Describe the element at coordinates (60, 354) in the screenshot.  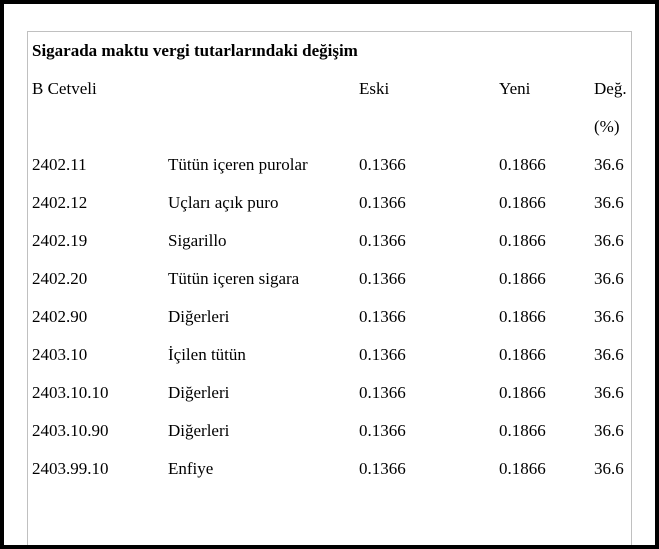
I see `cell-tariff-code: 2403.10` at that location.